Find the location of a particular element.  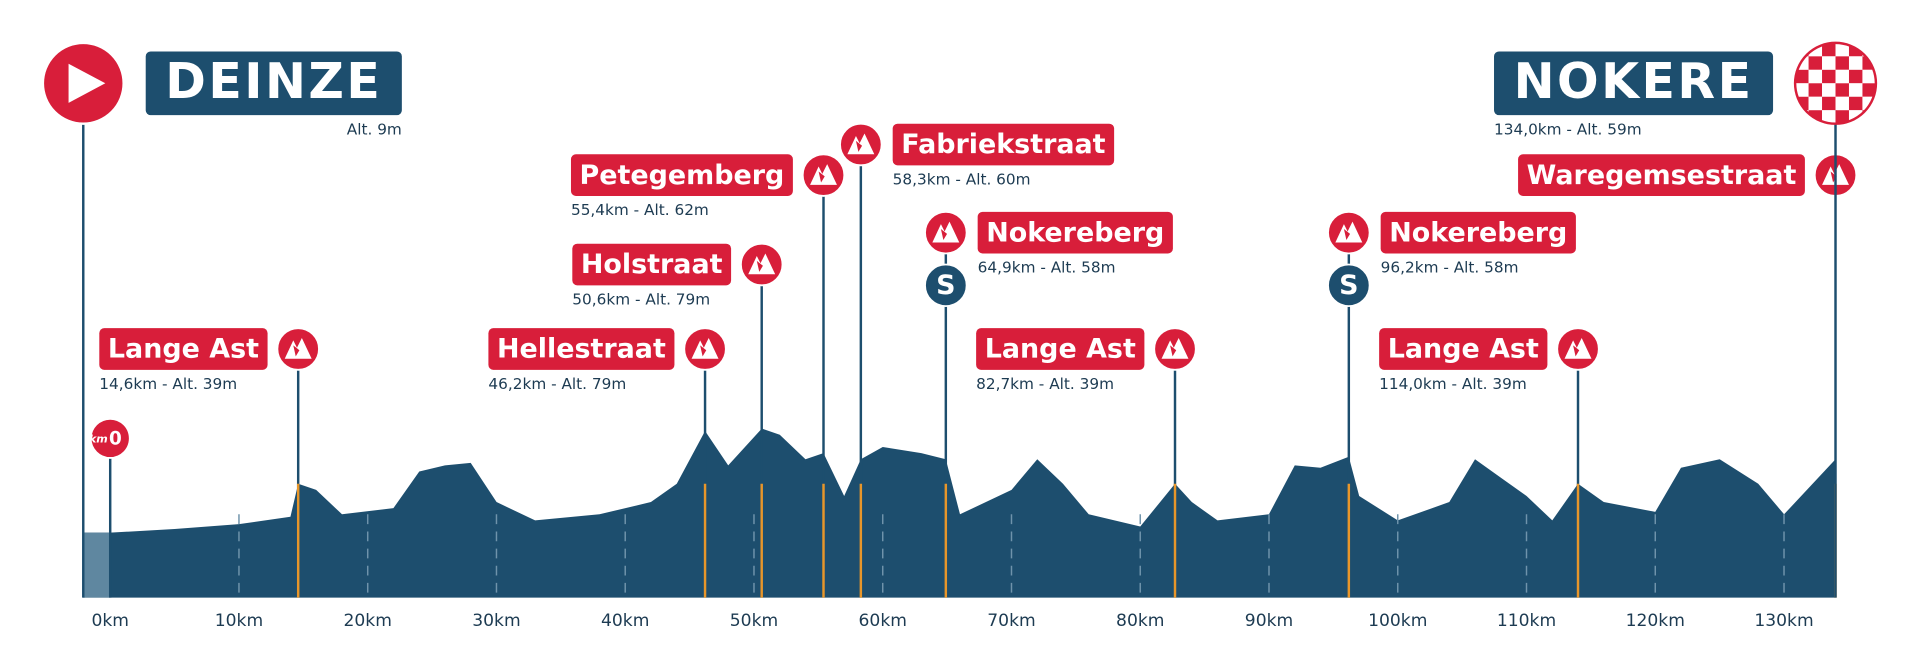

axis-label: 40km is located at coordinates (625, 621).